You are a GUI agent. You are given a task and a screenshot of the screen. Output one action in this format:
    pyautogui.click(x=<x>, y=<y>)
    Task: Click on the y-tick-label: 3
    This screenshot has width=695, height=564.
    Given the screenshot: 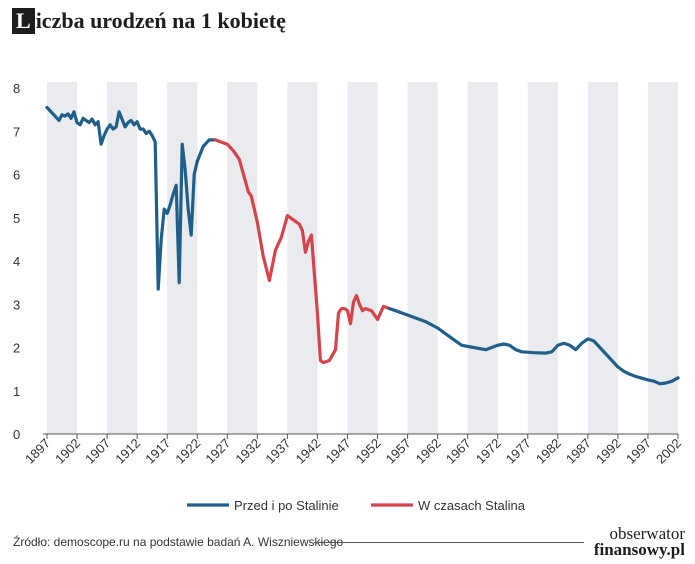 What is the action you would take?
    pyautogui.click(x=16, y=304)
    